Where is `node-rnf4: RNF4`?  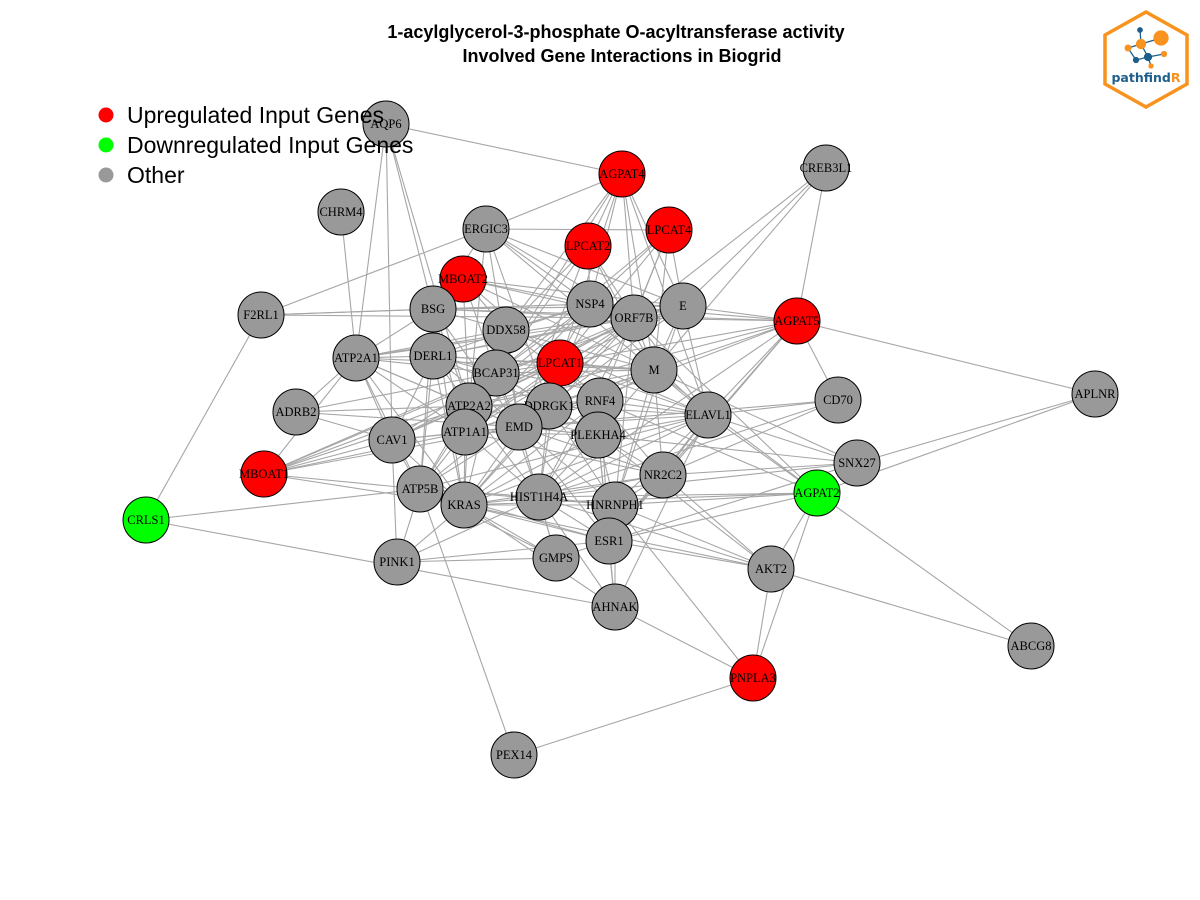 node-rnf4: RNF4 is located at coordinates (600, 401).